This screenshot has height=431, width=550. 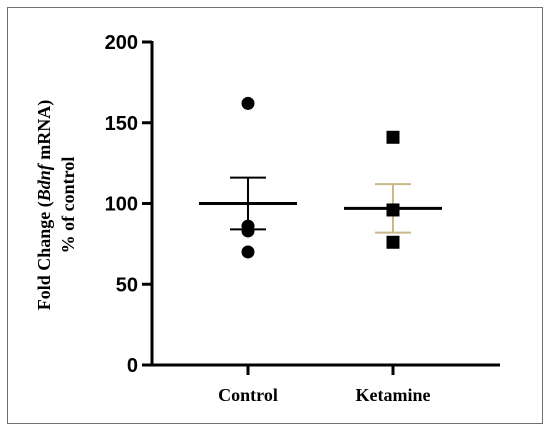 What do you see at coordinates (56, 205) in the screenshot?
I see `y-axis-title: Fold Change (Bdnf mRNA) % of control` at bounding box center [56, 205].